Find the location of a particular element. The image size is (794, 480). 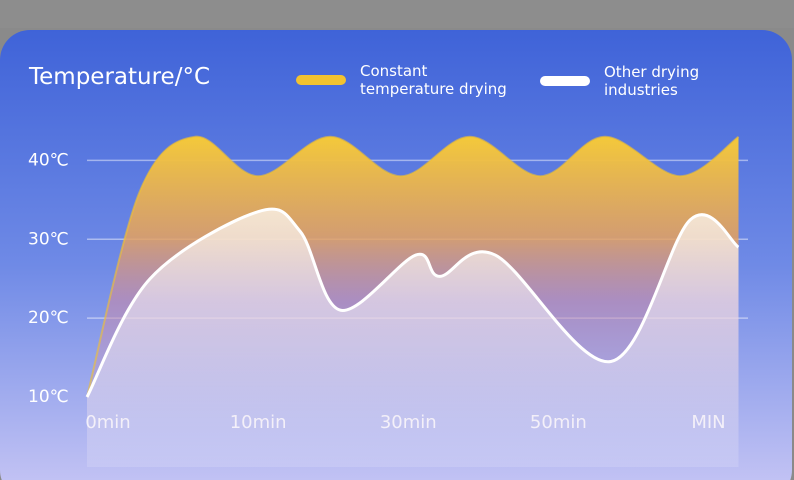

photo-strip is located at coordinates (397, 14).